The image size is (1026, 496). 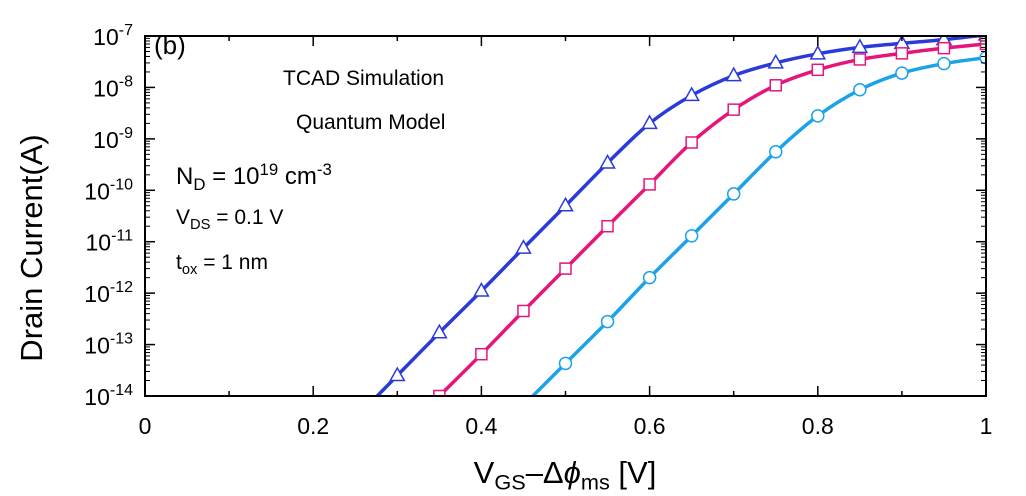 What do you see at coordinates (200, 225) in the screenshot?
I see `vds-subscript: DS` at bounding box center [200, 225].